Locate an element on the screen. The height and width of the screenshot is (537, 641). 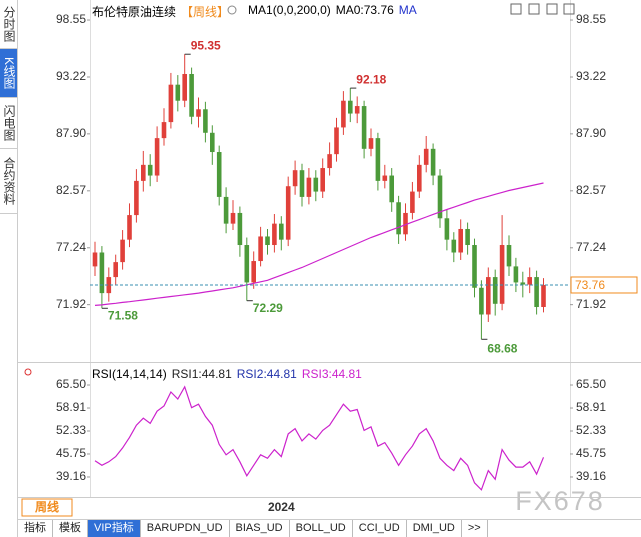
toolbar-tab: VIP指标 is located at coordinates (114, 528).